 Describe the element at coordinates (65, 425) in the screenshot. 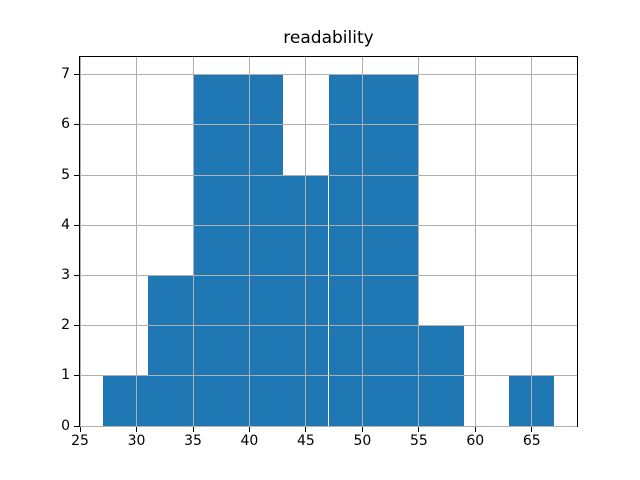

I see `y-axis-tick-label: 0` at that location.